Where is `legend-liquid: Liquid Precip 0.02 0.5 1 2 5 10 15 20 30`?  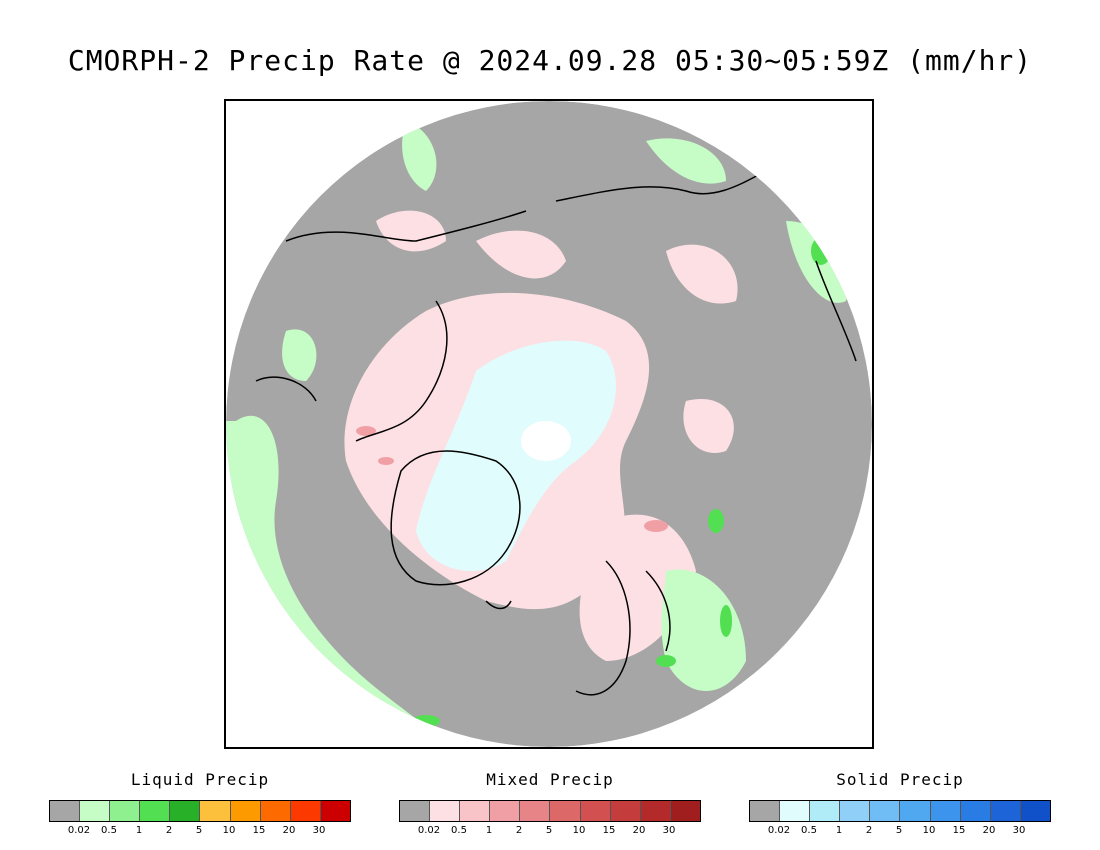
legend-liquid: Liquid Precip 0.02 0.5 1 2 5 10 15 20 30 is located at coordinates (200, 804).